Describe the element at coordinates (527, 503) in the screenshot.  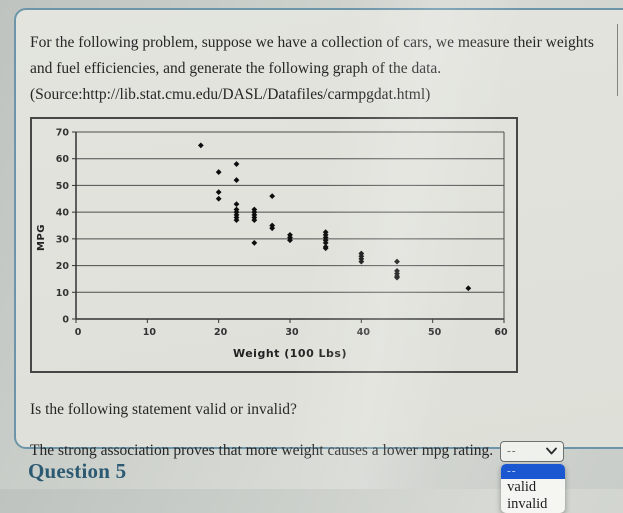
I see `dropdown-option-invalid: invalid` at that location.